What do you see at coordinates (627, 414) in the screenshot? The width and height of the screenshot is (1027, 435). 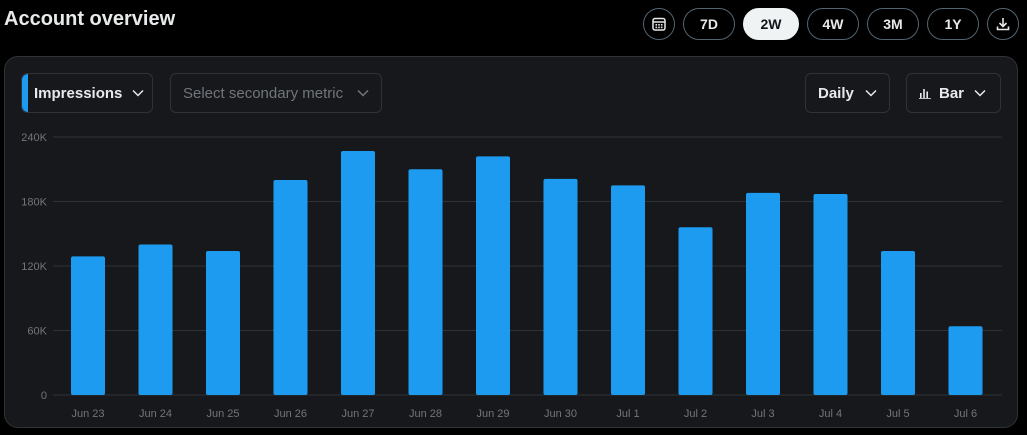 I see `x-tick-label: Jul 1` at bounding box center [627, 414].